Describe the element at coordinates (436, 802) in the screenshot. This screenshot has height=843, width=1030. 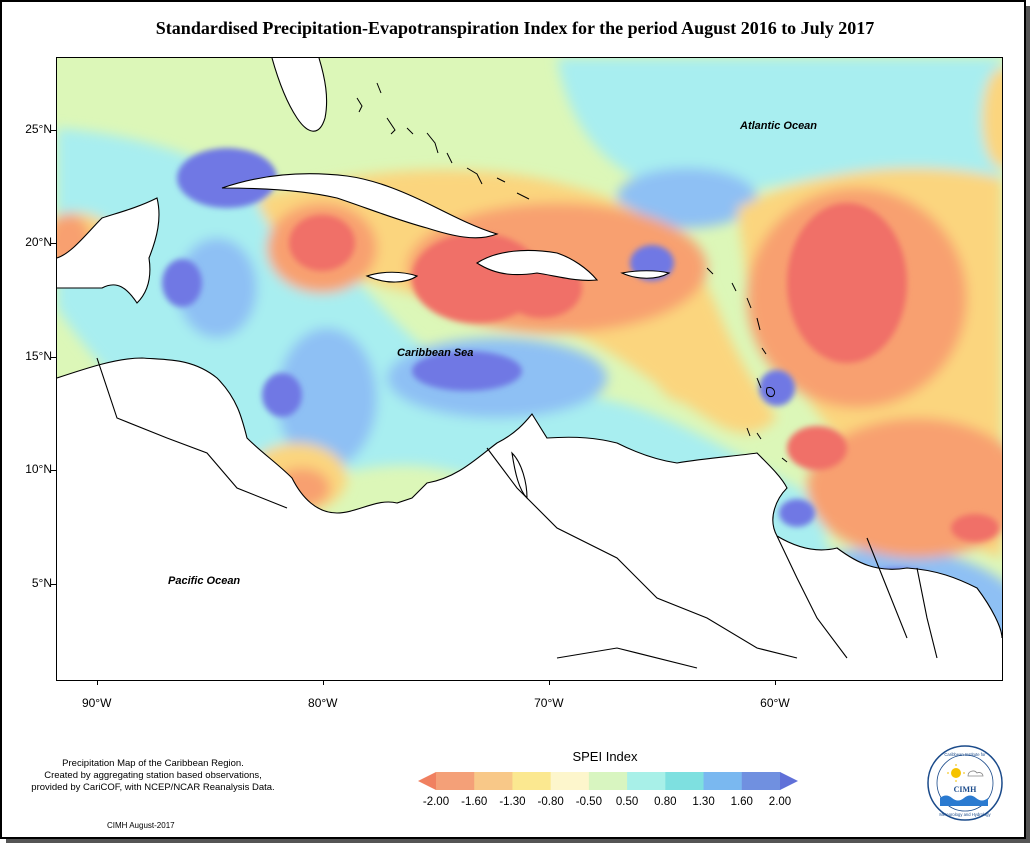
I see `legend-tick-label: -2.00` at that location.